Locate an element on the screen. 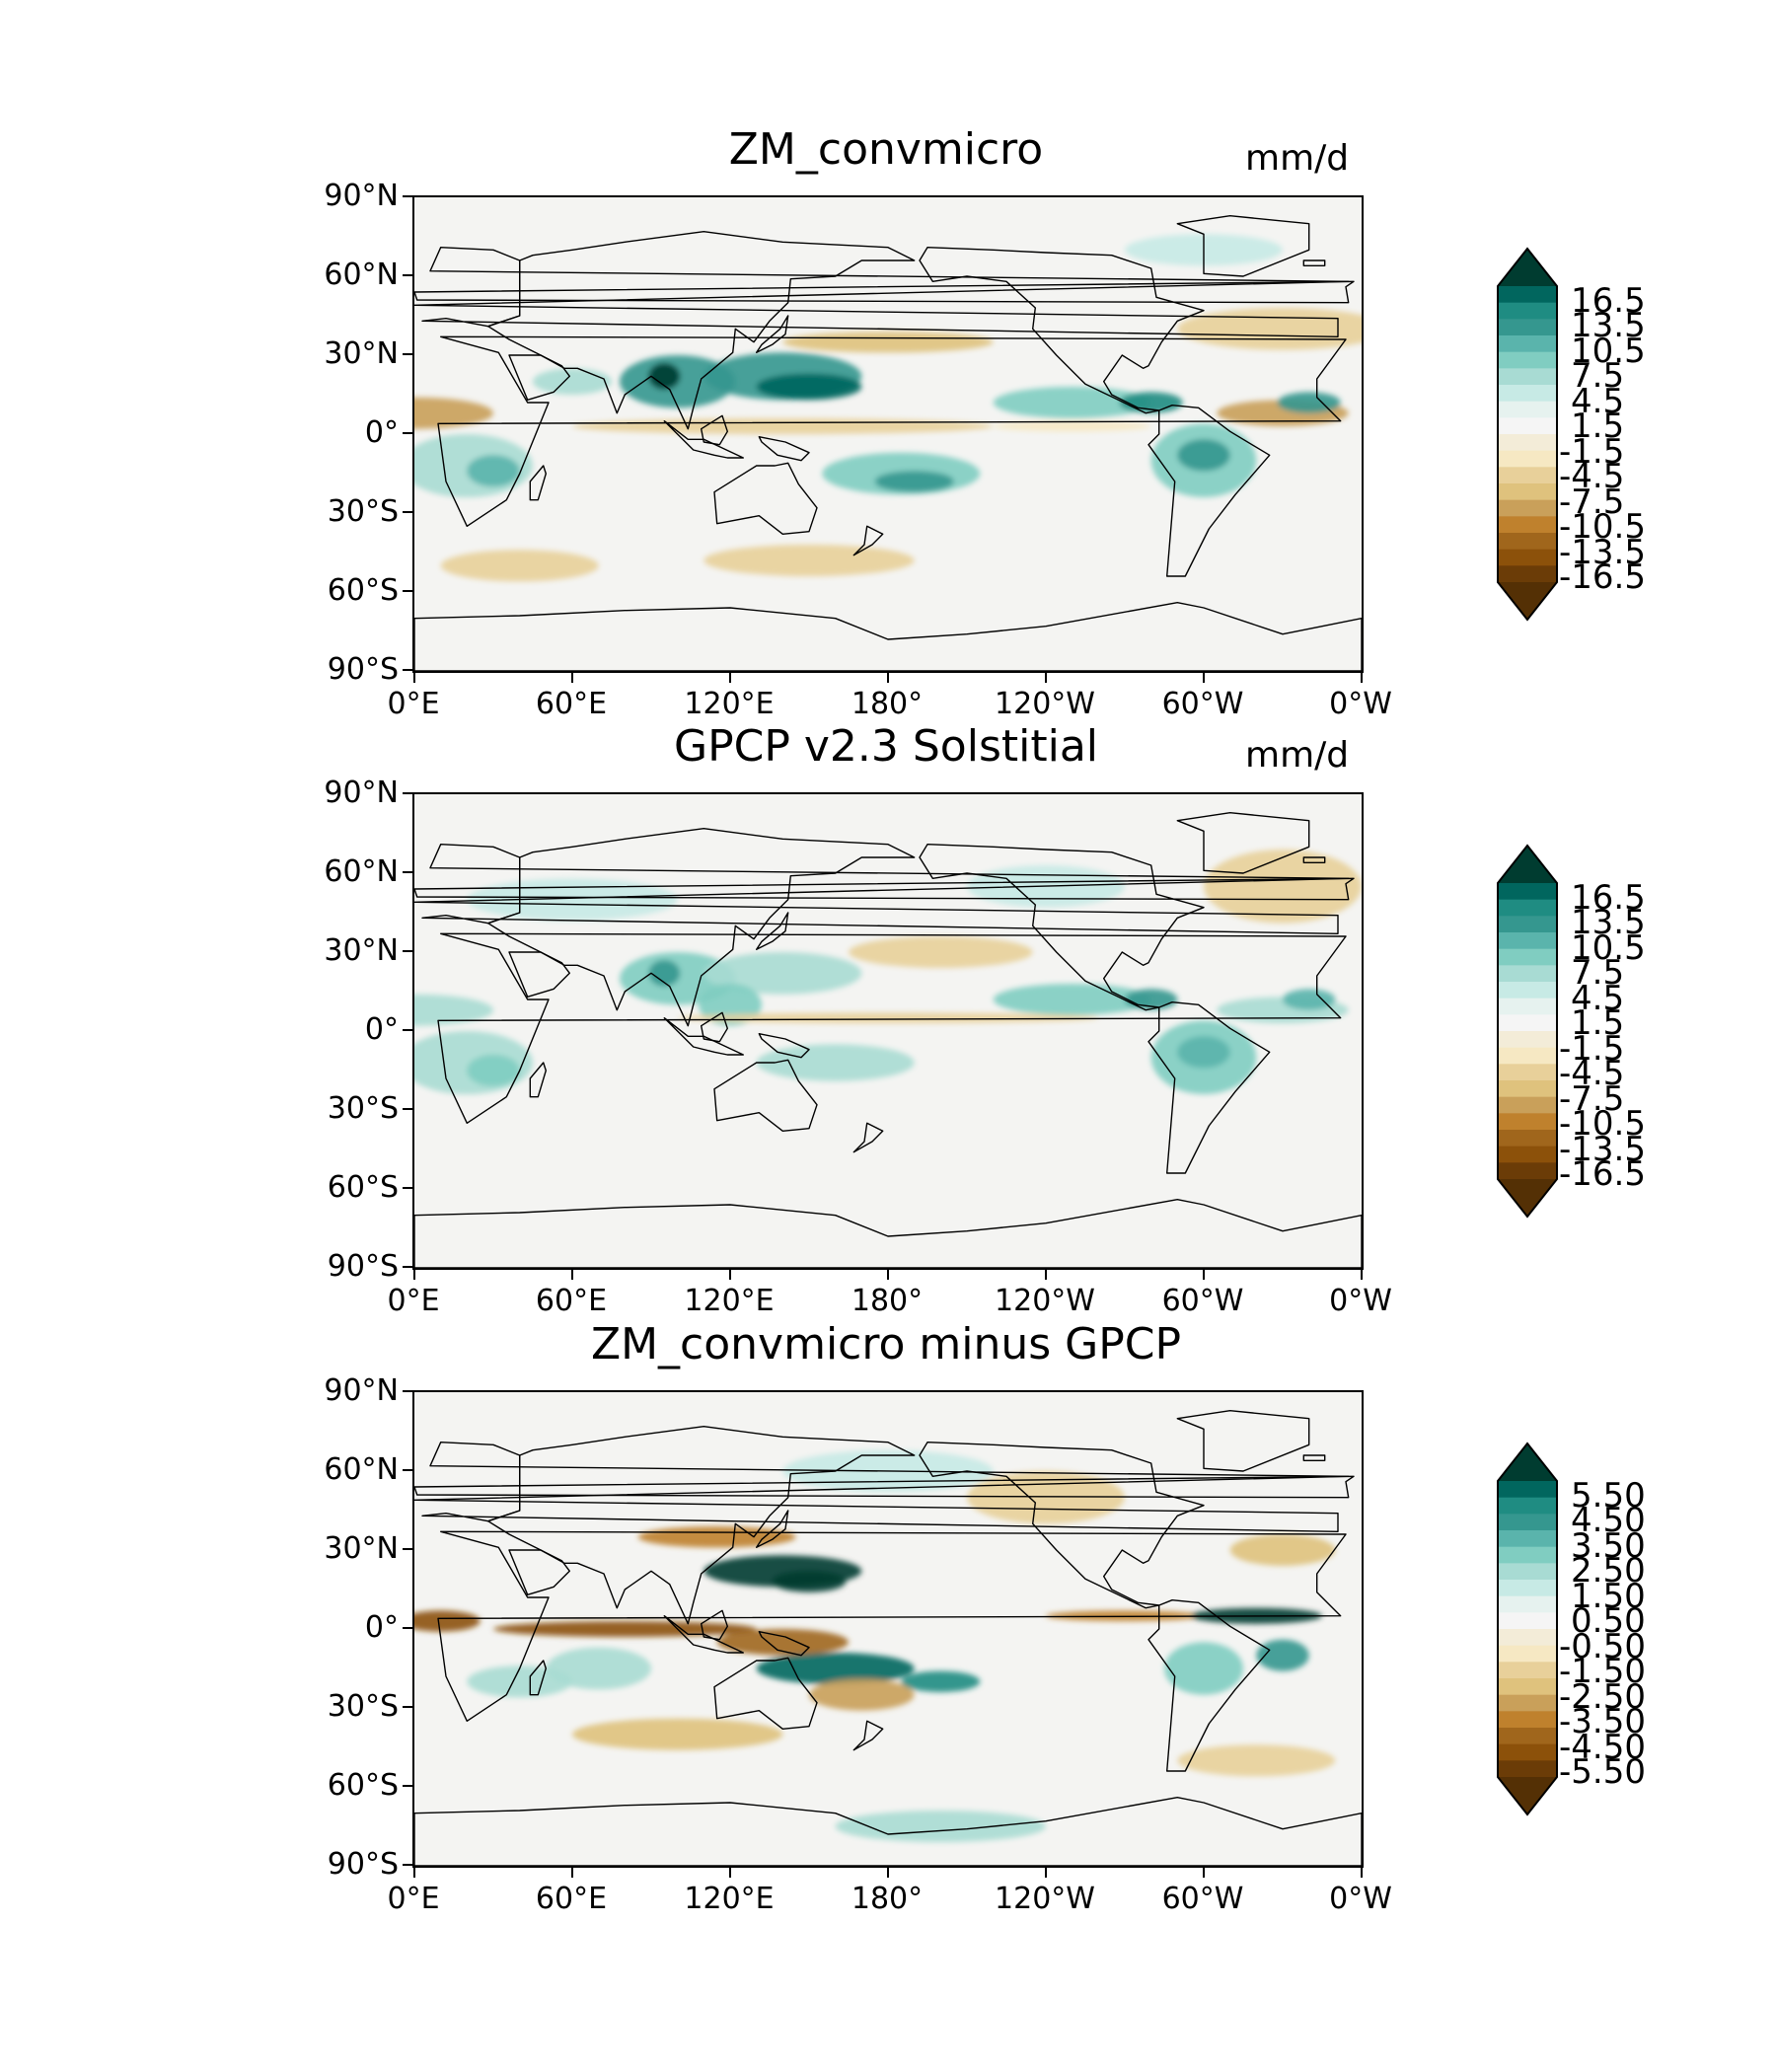  coastline-japan is located at coordinates (773, 335).